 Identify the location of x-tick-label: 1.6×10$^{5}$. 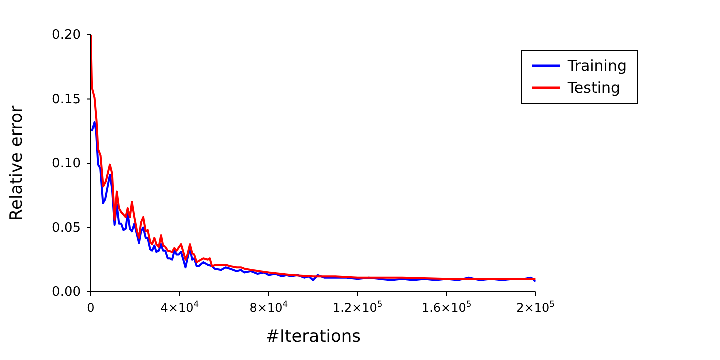
(447, 307).